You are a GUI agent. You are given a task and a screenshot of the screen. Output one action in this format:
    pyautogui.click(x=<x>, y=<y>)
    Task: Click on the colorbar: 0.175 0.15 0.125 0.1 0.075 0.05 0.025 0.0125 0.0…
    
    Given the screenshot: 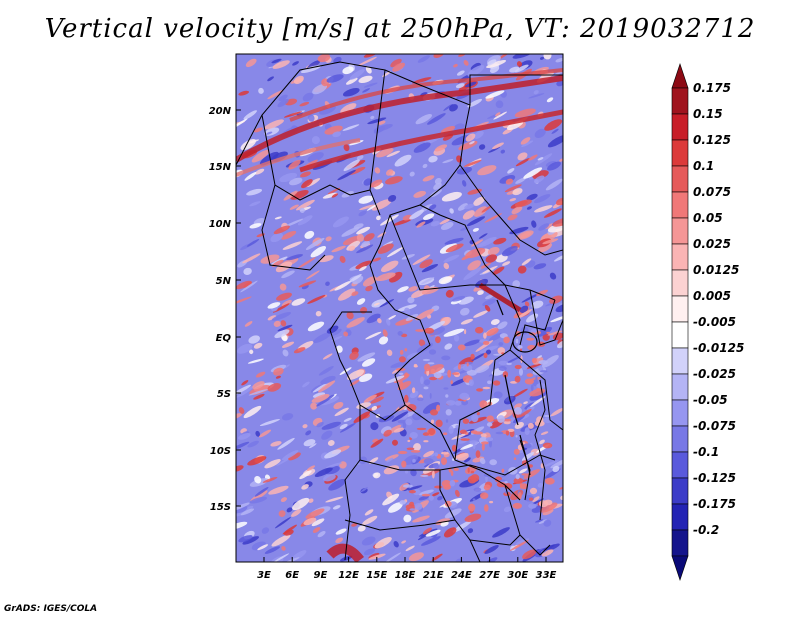 What is the action you would take?
    pyautogui.click(x=707, y=322)
    